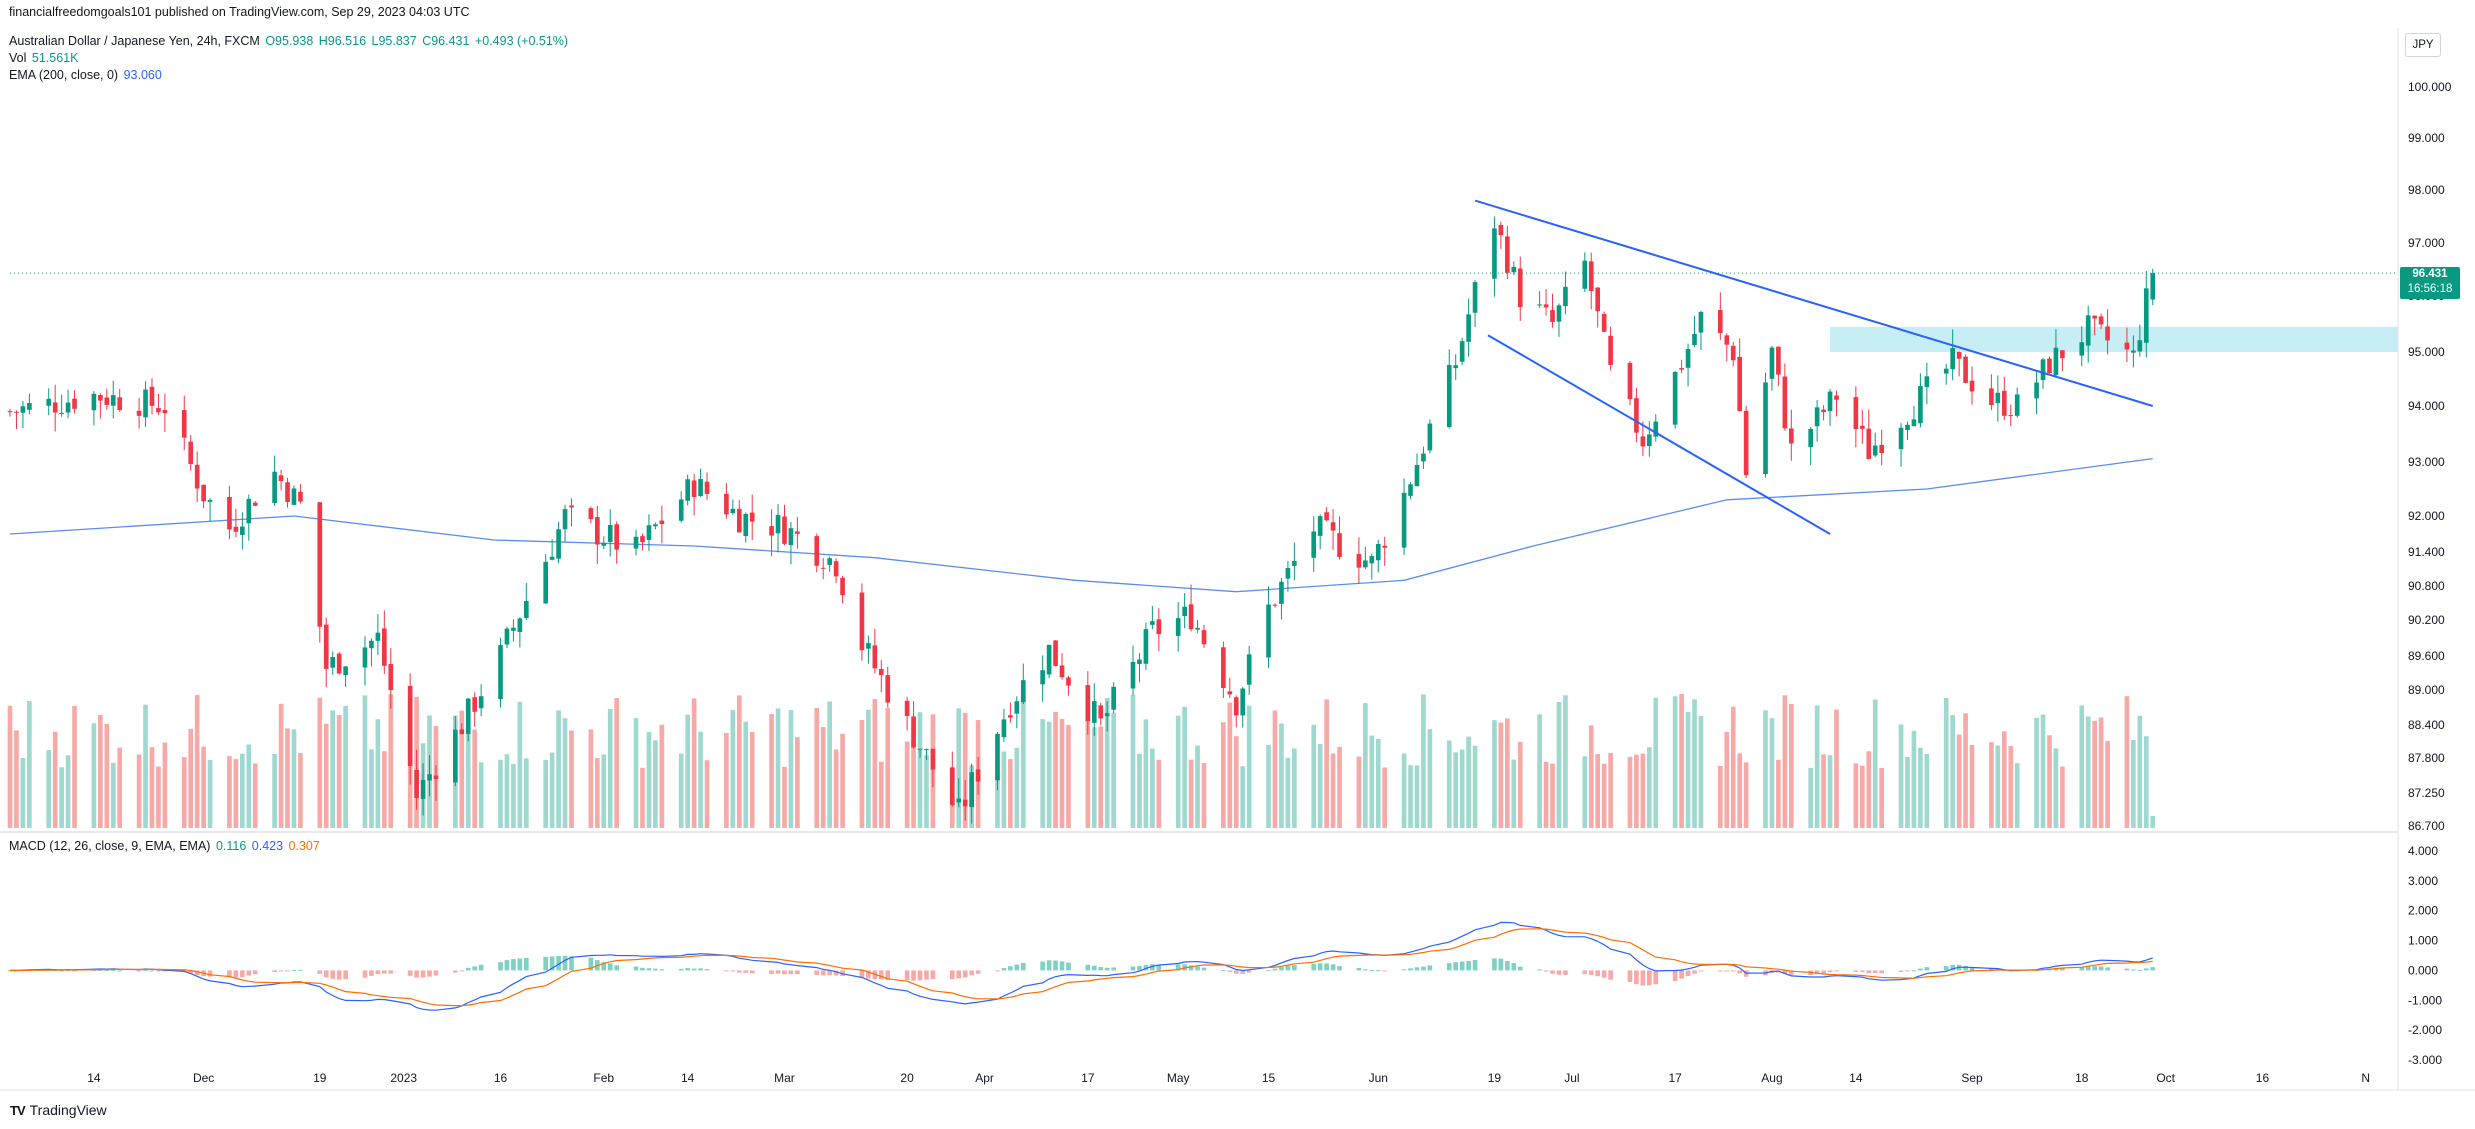  I want to click on price-tick-label: 87.250, so click(2426, 793).